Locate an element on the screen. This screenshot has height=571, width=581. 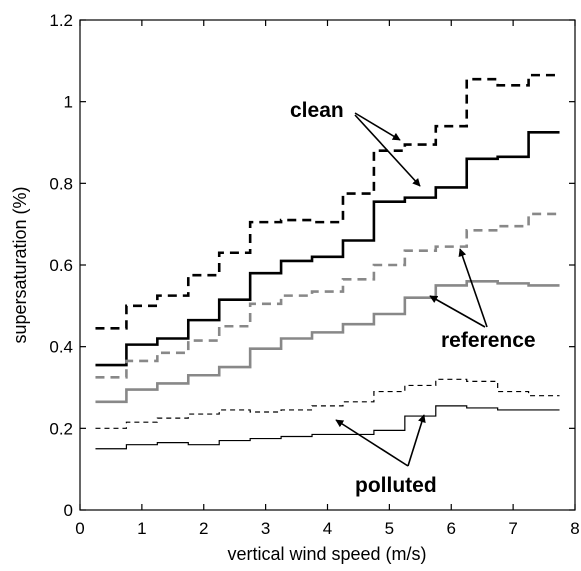
annotation-clean: clean is located at coordinates (317, 110).